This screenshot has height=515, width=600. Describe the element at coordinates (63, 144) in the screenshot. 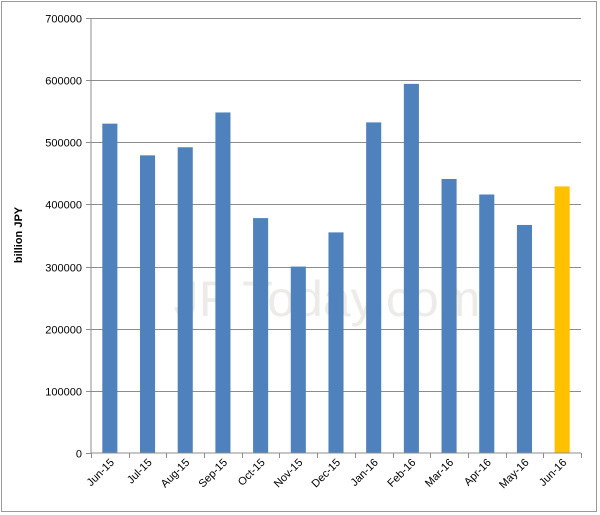

I see `y-tick-label: 500000` at that location.